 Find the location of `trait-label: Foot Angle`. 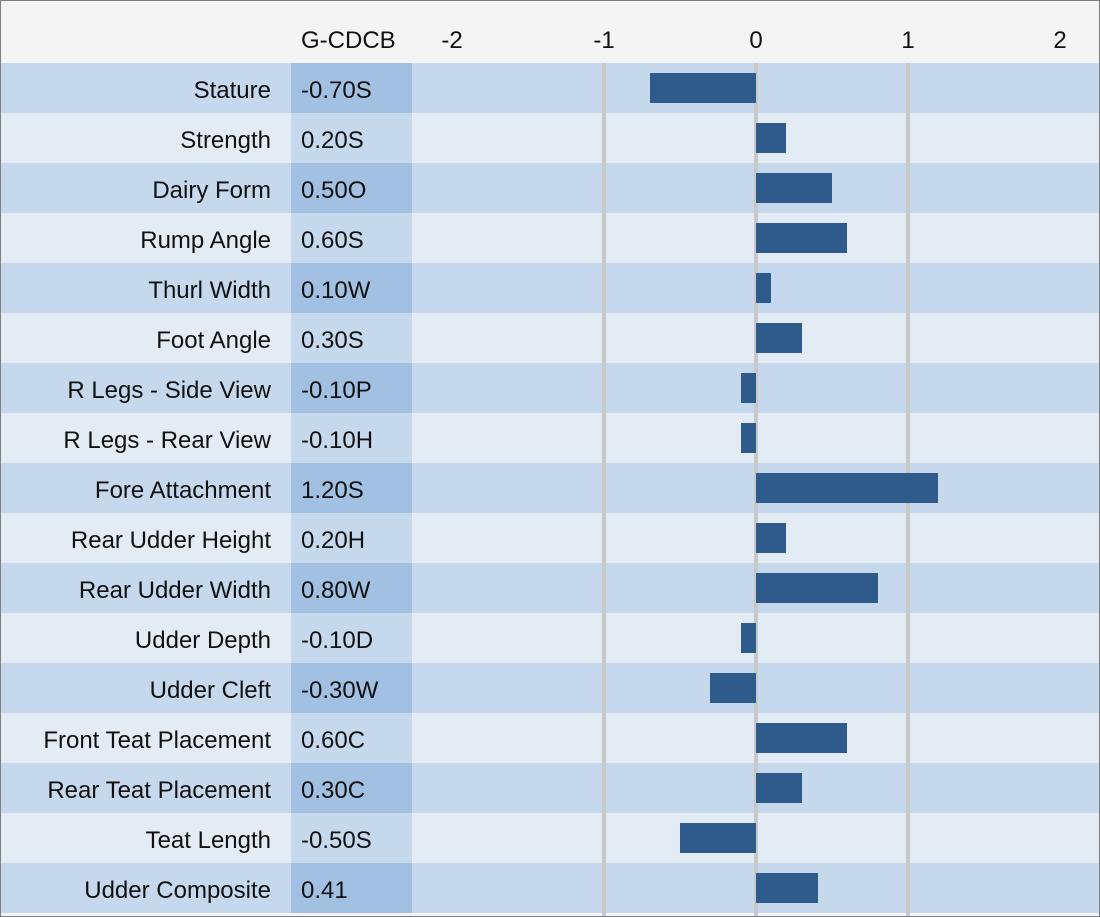

trait-label: Foot Angle is located at coordinates (213, 340).